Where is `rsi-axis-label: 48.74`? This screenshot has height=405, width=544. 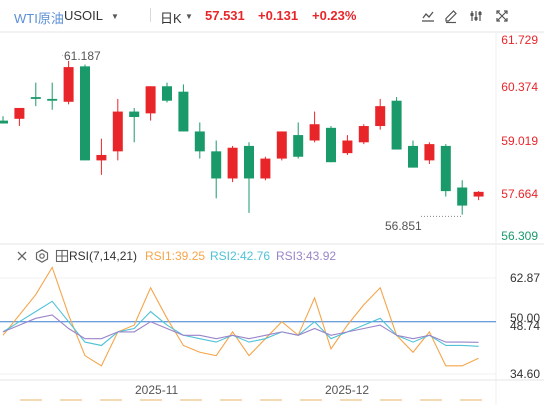 rsi-axis-label: 48.74 is located at coordinates (524, 326).